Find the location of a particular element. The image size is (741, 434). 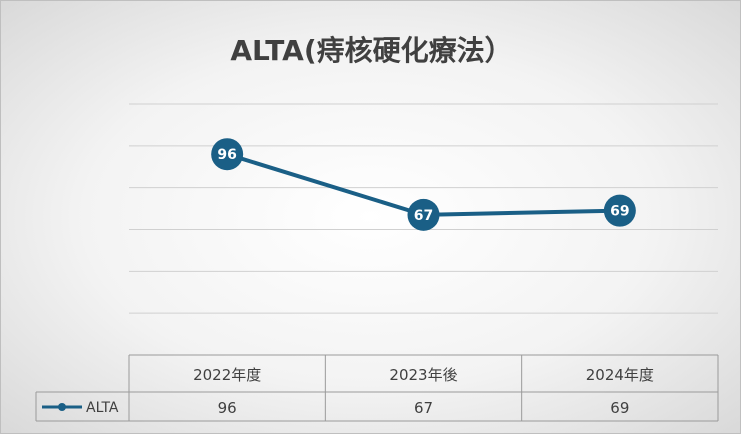

table-value: 67 is located at coordinates (423, 408).